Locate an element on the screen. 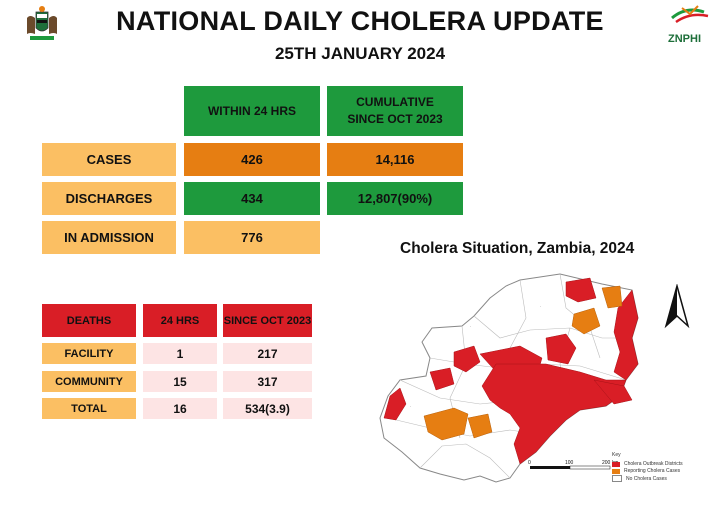 This screenshot has width=720, height=509. deaths-row-total-24: 16 is located at coordinates (180, 408).